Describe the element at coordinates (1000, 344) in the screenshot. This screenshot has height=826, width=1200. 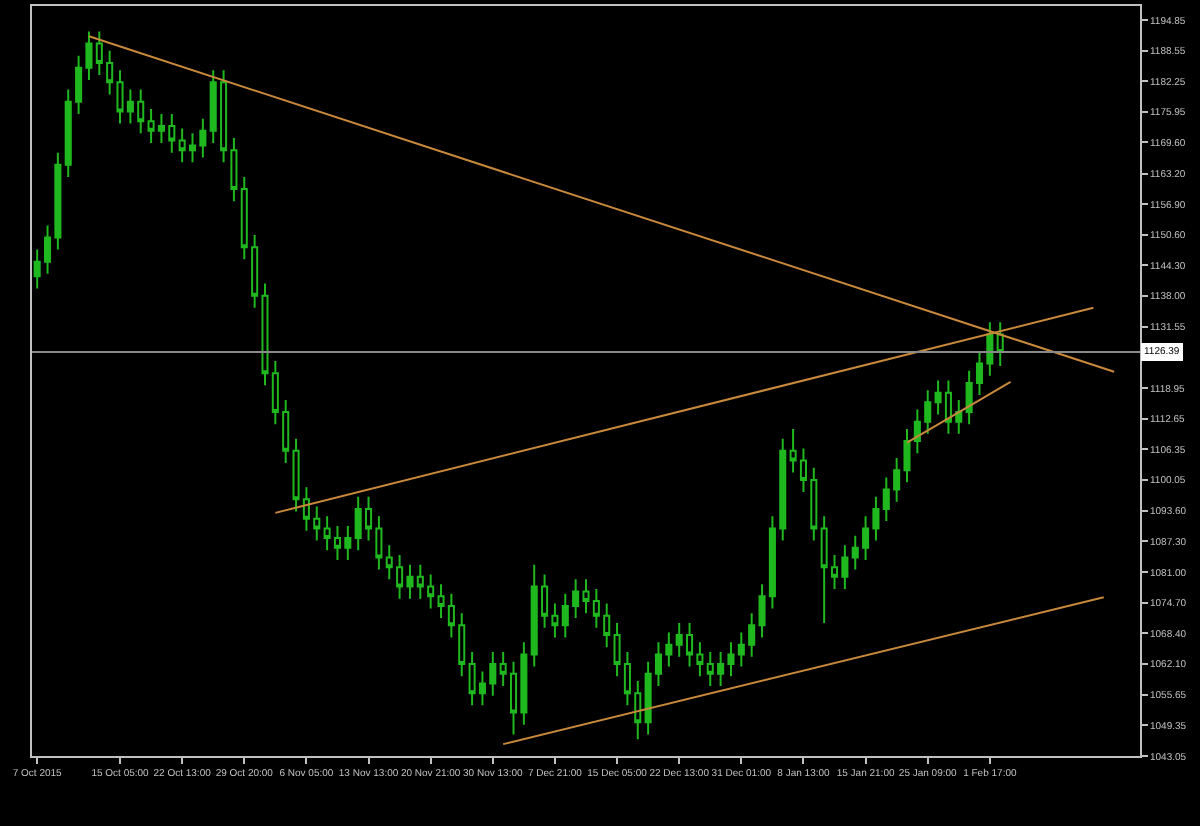
I see `candlestick` at that location.